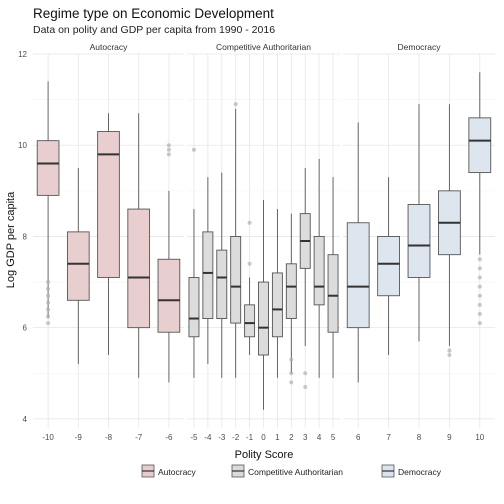 The height and width of the screenshot is (504, 504). Describe the element at coordinates (236, 437) in the screenshot. I see `x-tick-label: -2` at that location.